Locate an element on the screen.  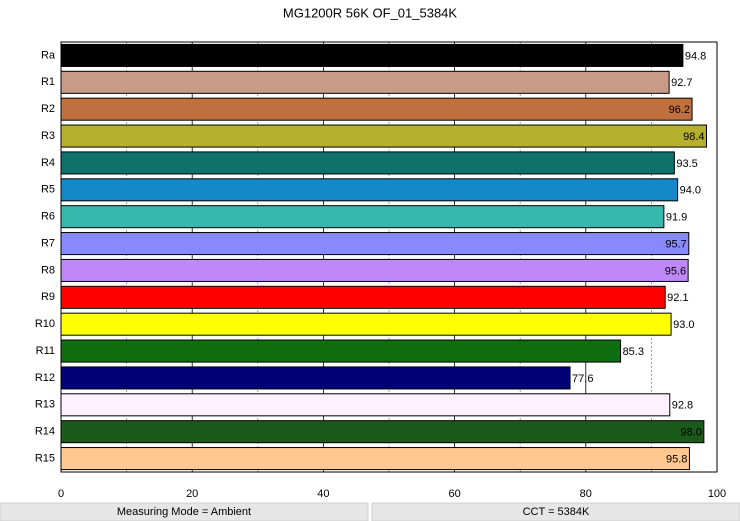
footer-text: CCT = 5384K is located at coordinates (556, 512).